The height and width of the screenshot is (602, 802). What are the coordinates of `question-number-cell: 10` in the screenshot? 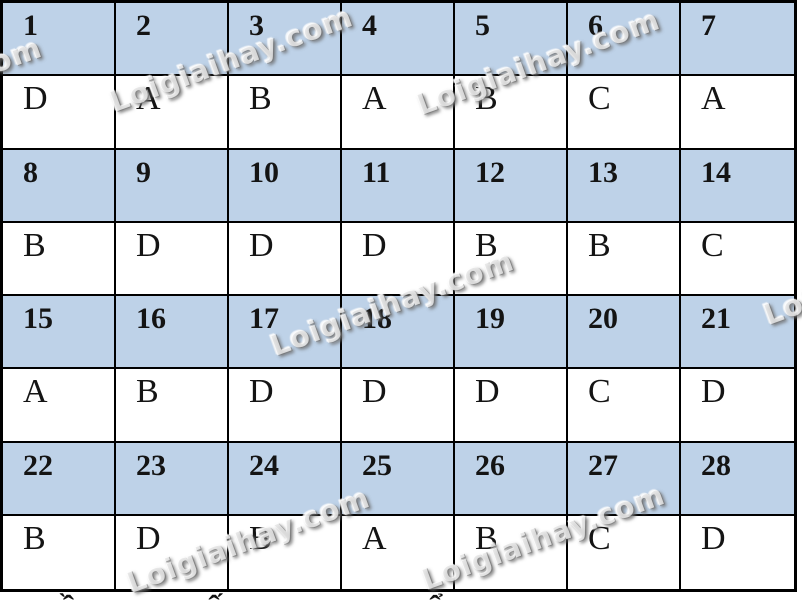 It's located at (285, 186).